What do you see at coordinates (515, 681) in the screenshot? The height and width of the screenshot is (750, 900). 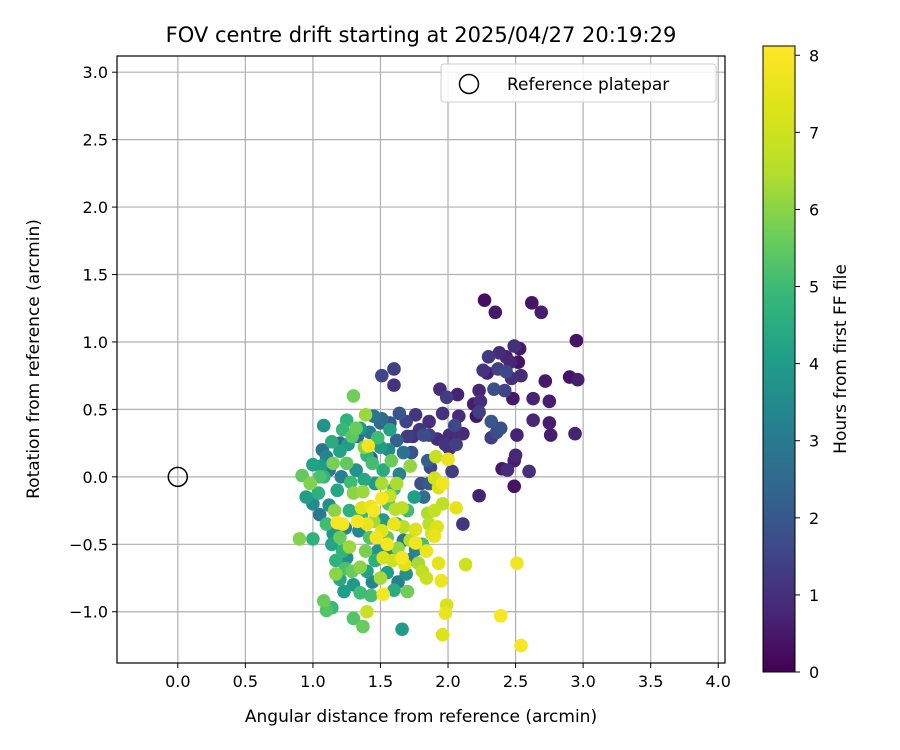 I see `x-tick-label: 2.5` at bounding box center [515, 681].